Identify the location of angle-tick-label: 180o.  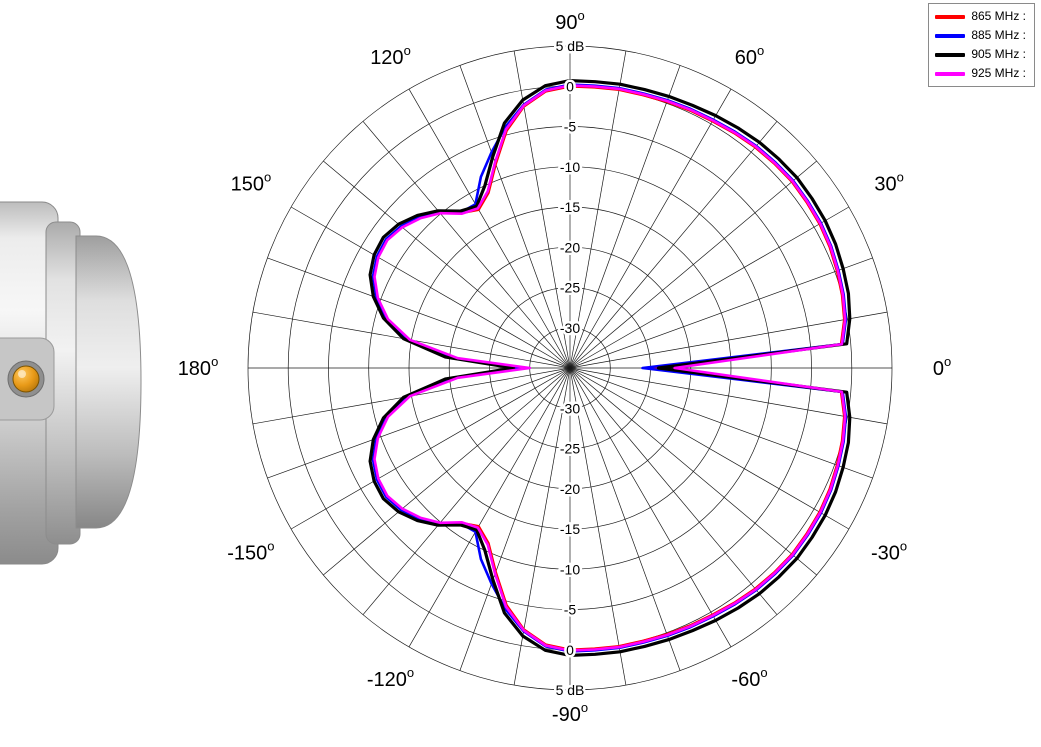
(198, 367).